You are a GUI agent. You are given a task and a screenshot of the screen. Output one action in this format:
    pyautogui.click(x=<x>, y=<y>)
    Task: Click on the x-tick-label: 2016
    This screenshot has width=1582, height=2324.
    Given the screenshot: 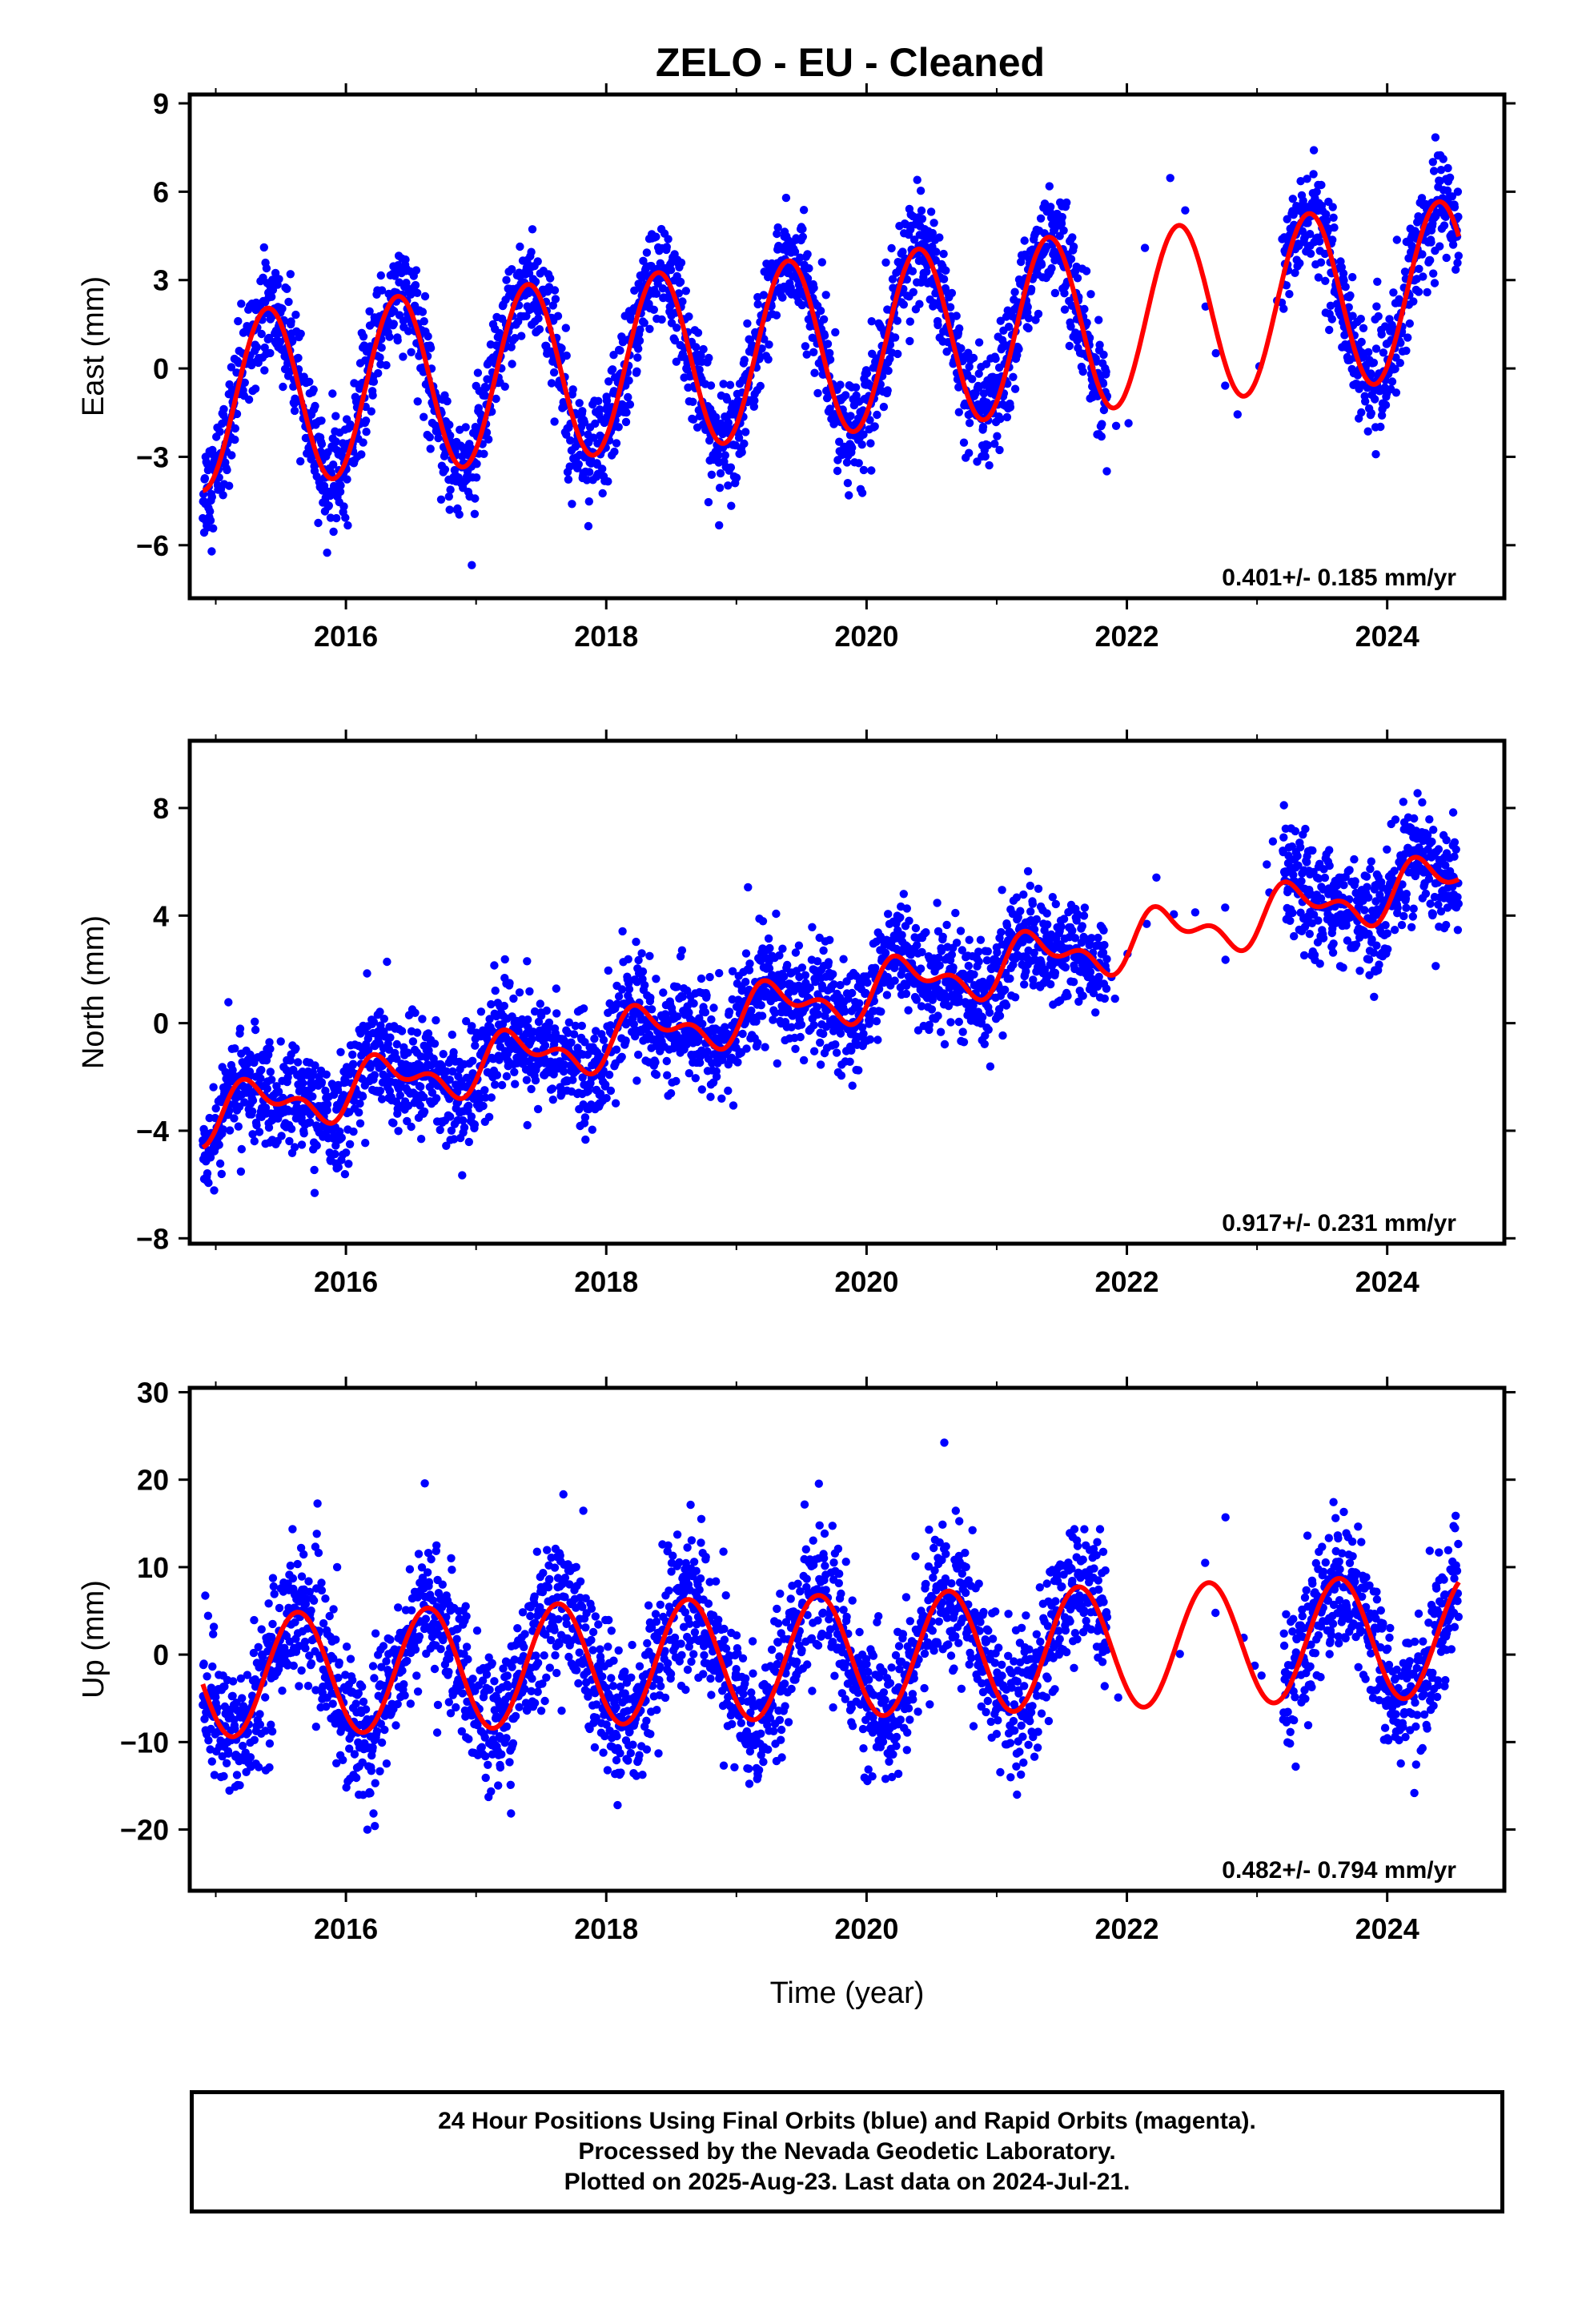 What is the action you would take?
    pyautogui.click(x=346, y=636)
    